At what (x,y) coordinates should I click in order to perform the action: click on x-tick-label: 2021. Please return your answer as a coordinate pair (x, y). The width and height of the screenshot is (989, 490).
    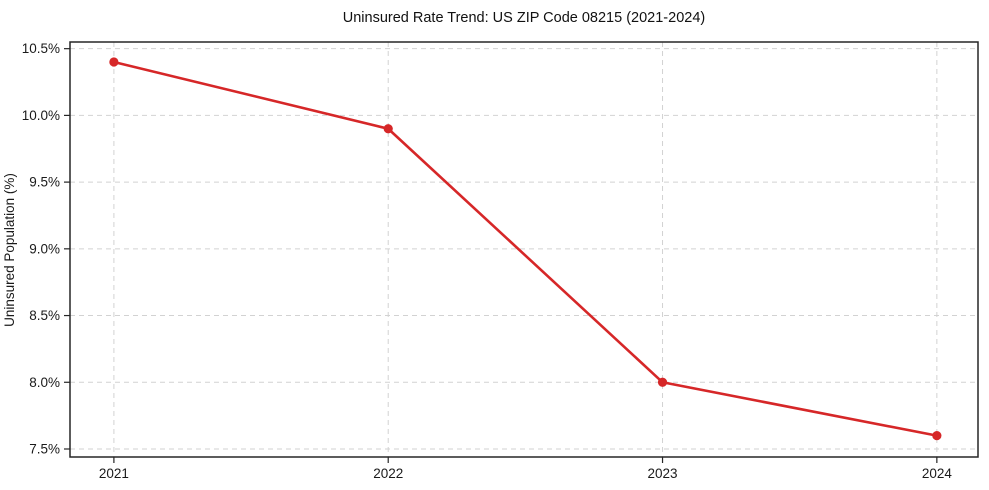
    Looking at the image, I should click on (114, 473).